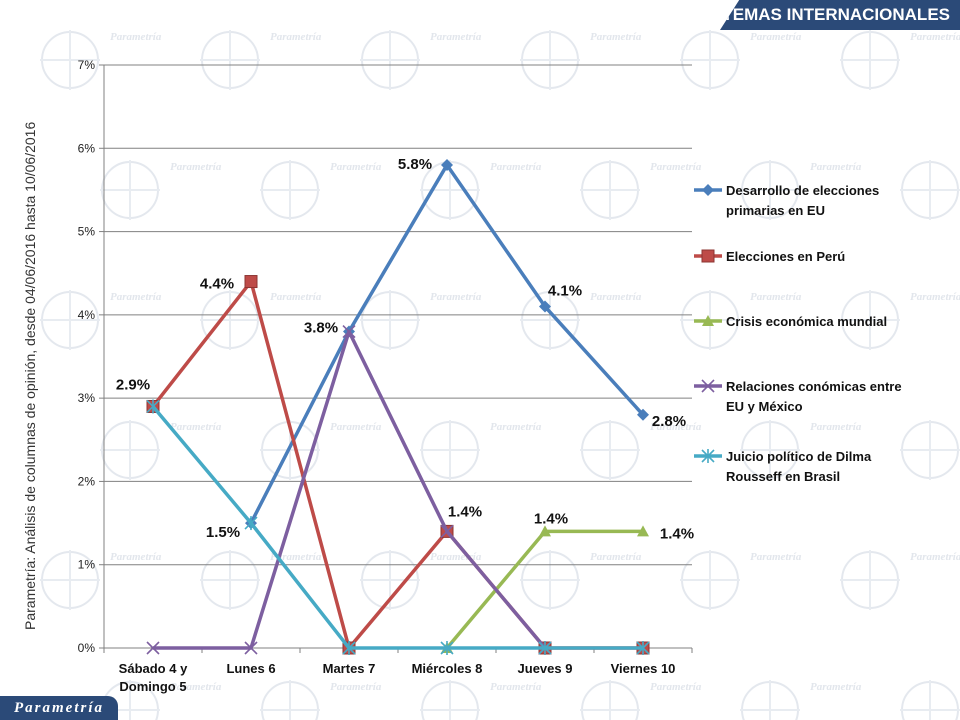  I want to click on legend-label: EU y México, so click(764, 406).